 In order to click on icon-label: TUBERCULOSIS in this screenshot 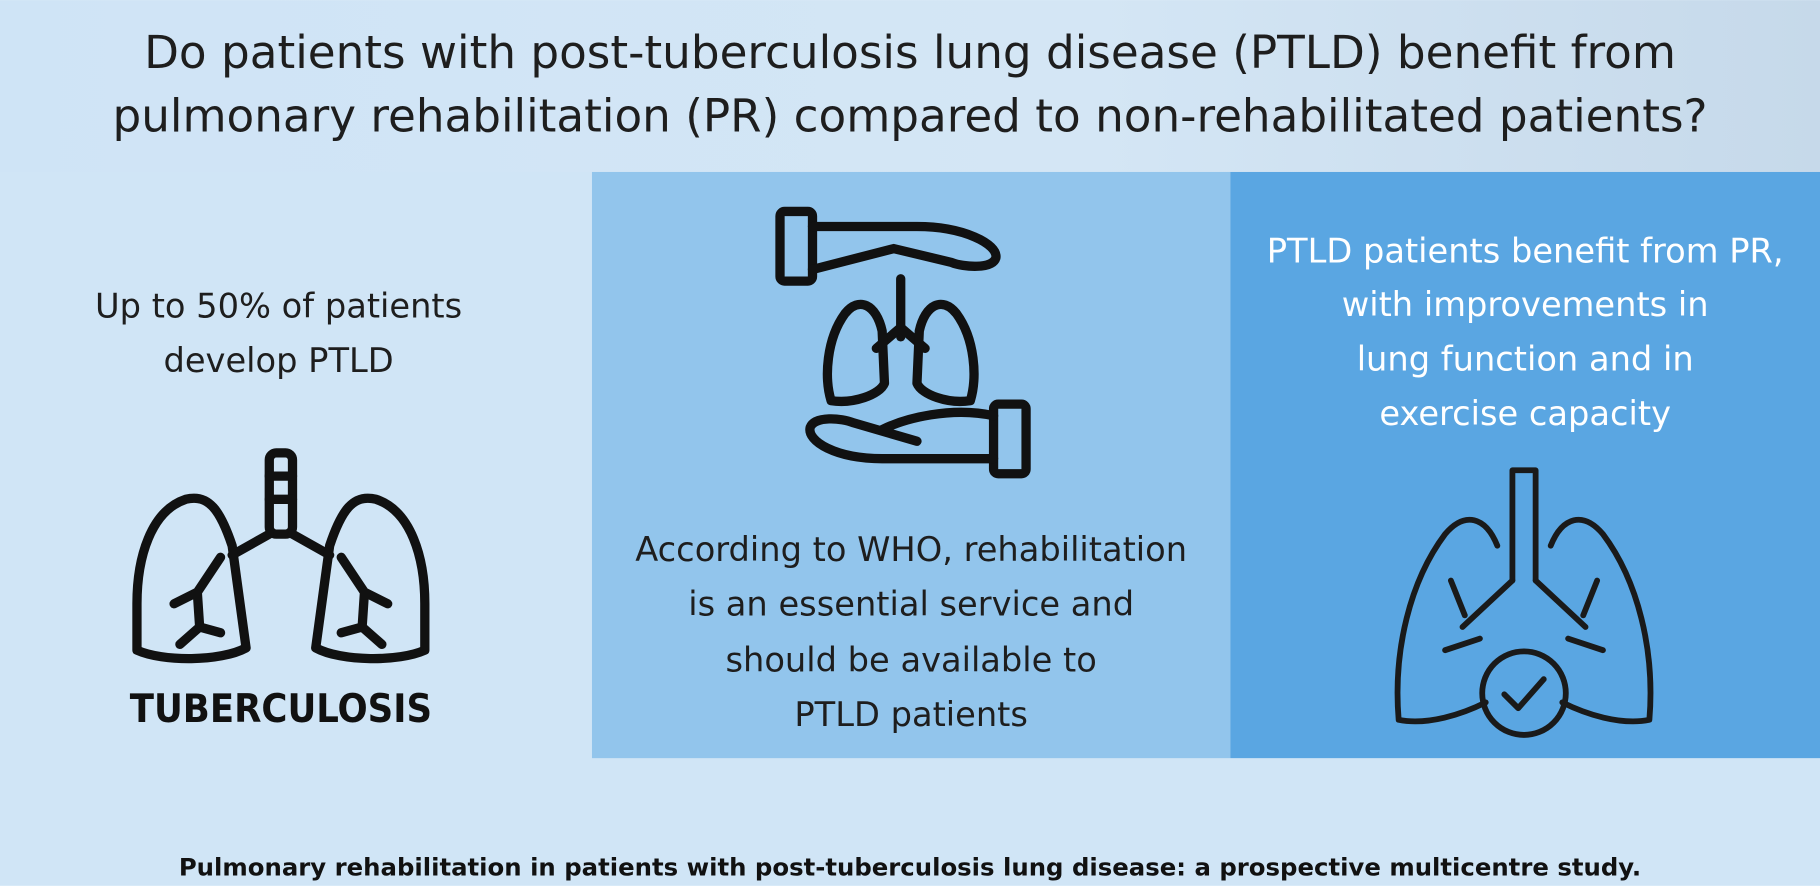, I will do `click(281, 709)`.